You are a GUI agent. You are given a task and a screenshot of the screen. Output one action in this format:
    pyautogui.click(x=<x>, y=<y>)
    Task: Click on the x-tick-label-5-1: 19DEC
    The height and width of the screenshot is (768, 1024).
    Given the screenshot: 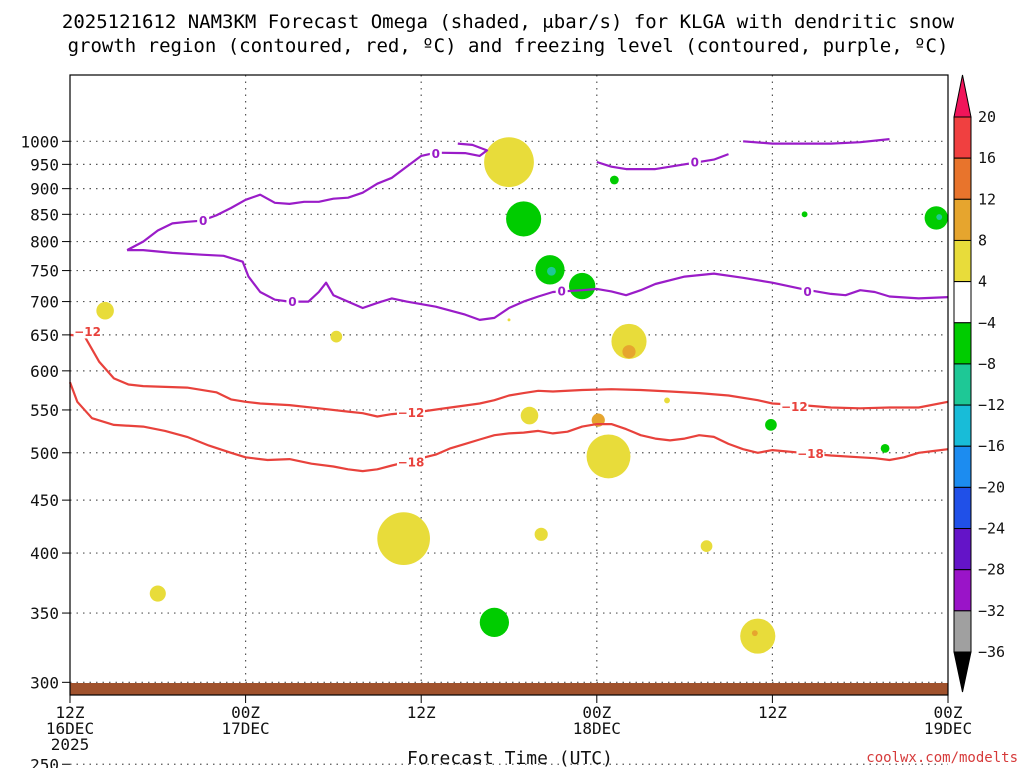 What is the action you would take?
    pyautogui.click(x=948, y=728)
    